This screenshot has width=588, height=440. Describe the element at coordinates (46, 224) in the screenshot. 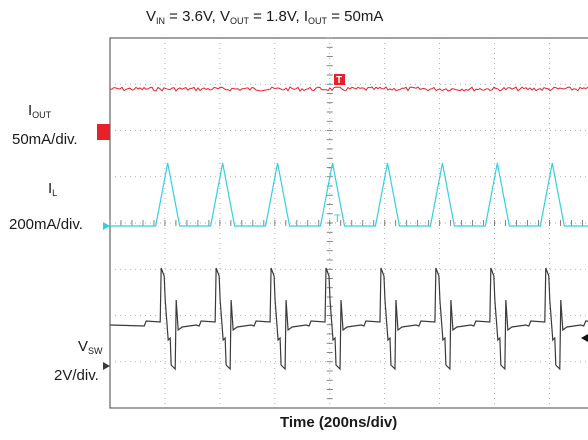

I see `series-scale-il: 200mA/div.` at that location.